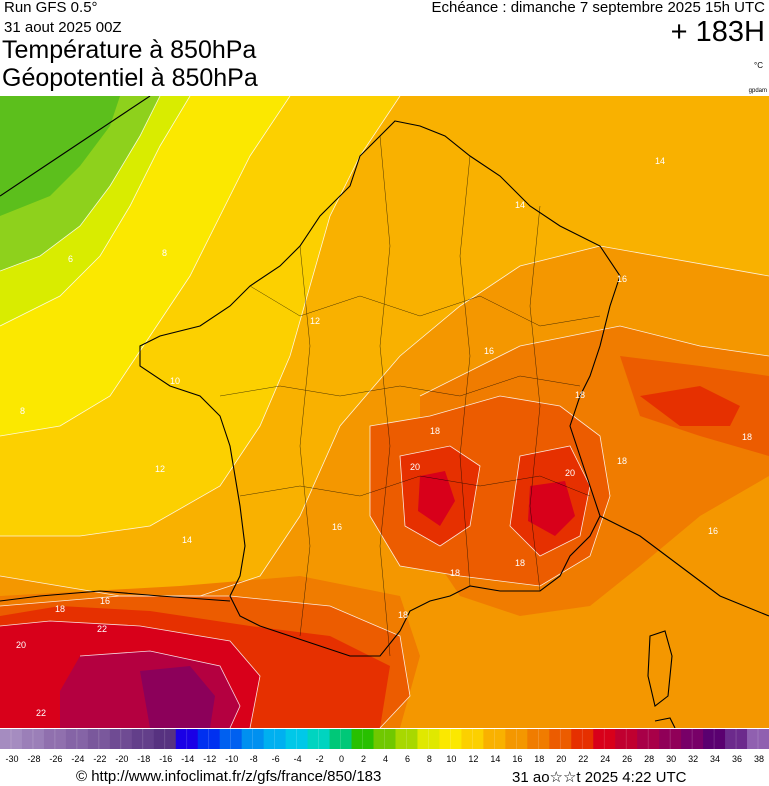 This screenshot has height=786, width=769. Describe the element at coordinates (63, 27) in the screenshot. I see `run-date: 31 aout 2025 00Z` at that location.